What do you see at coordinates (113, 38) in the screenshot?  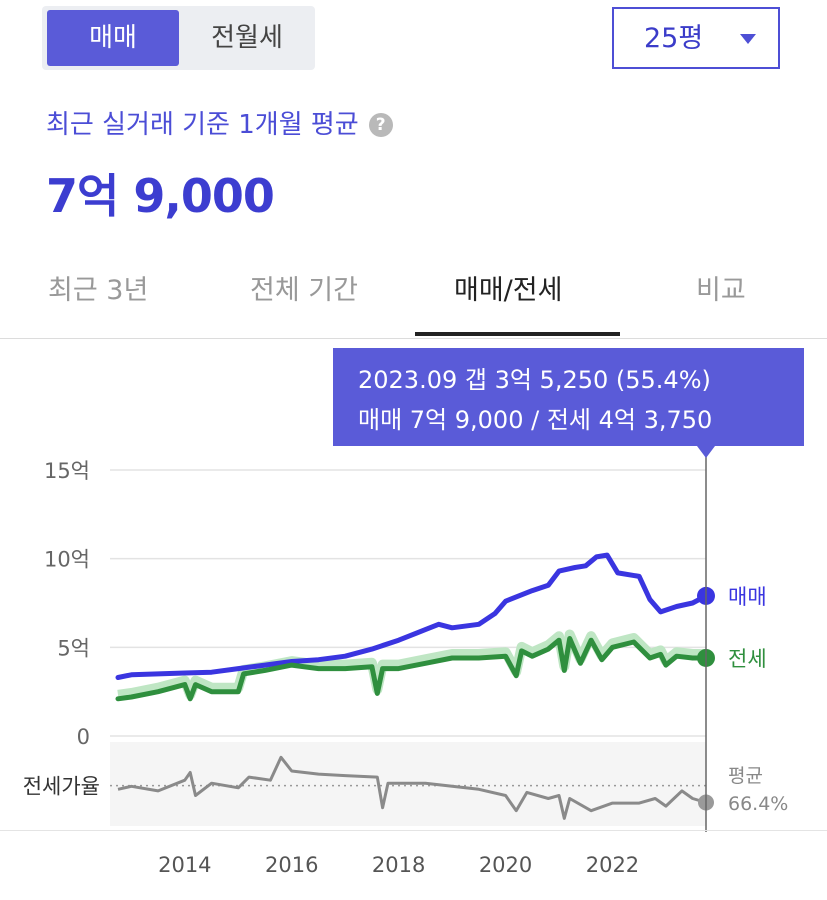 I see `sale-toggle-button: 매매` at bounding box center [113, 38].